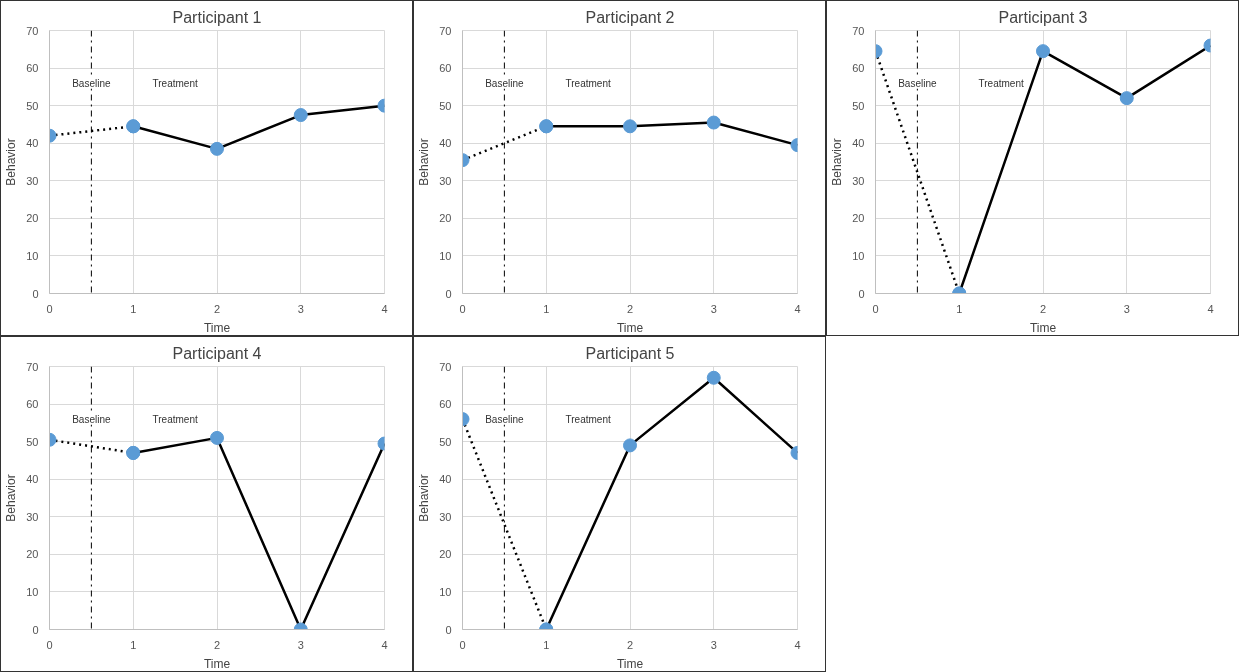 Image resolution: width=1239 pixels, height=672 pixels. What do you see at coordinates (630, 353) in the screenshot?
I see `chart-title: Participant 5` at bounding box center [630, 353].